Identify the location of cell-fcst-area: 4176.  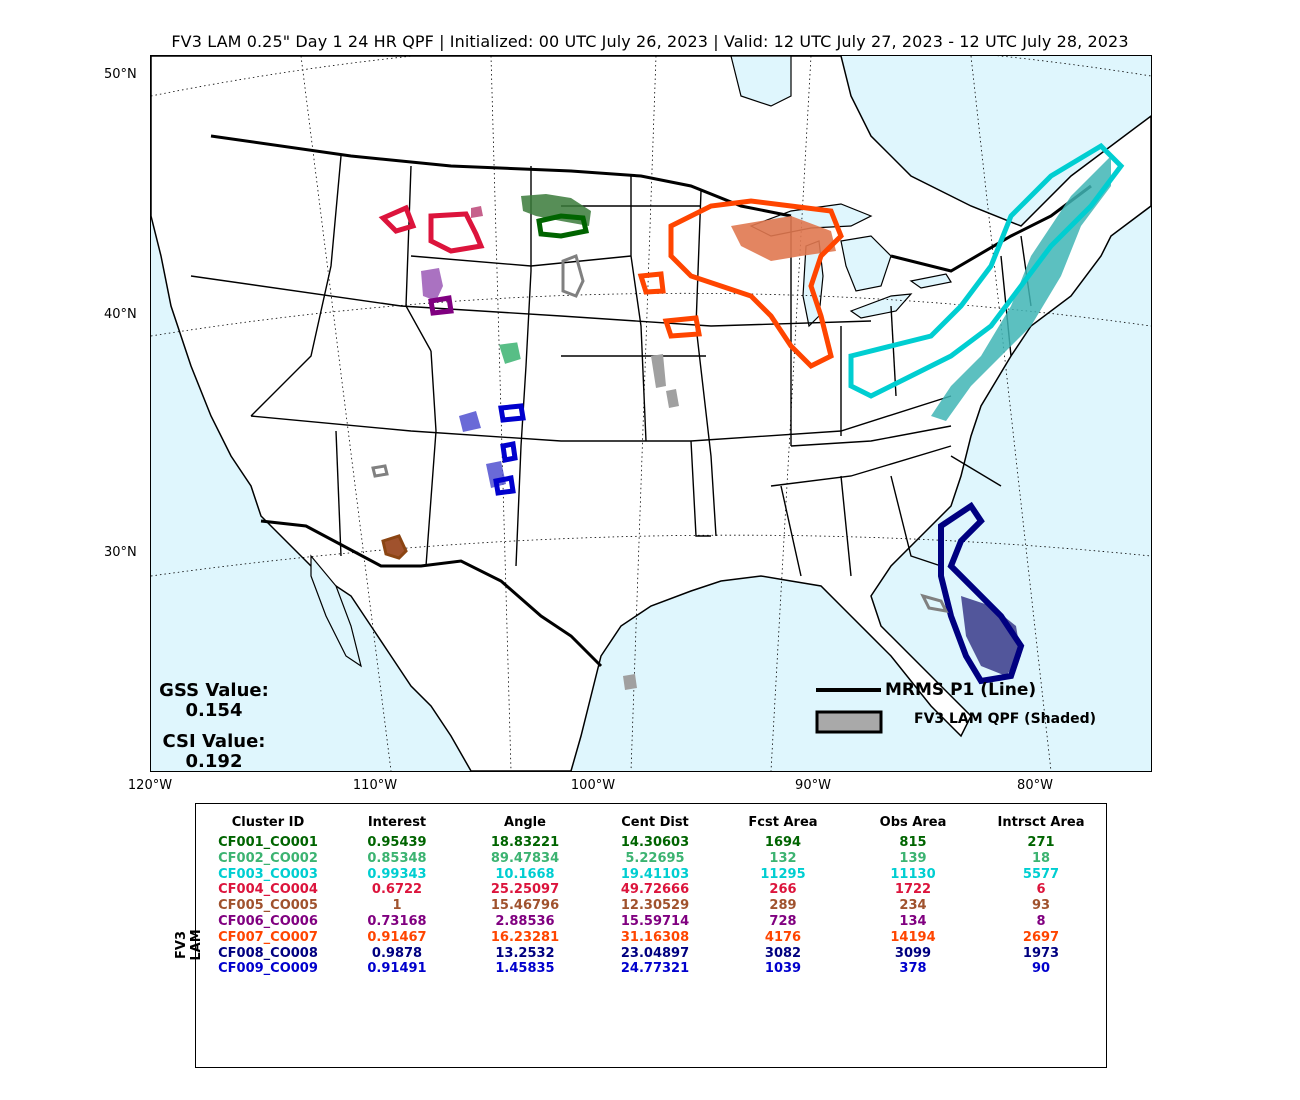
(783, 937).